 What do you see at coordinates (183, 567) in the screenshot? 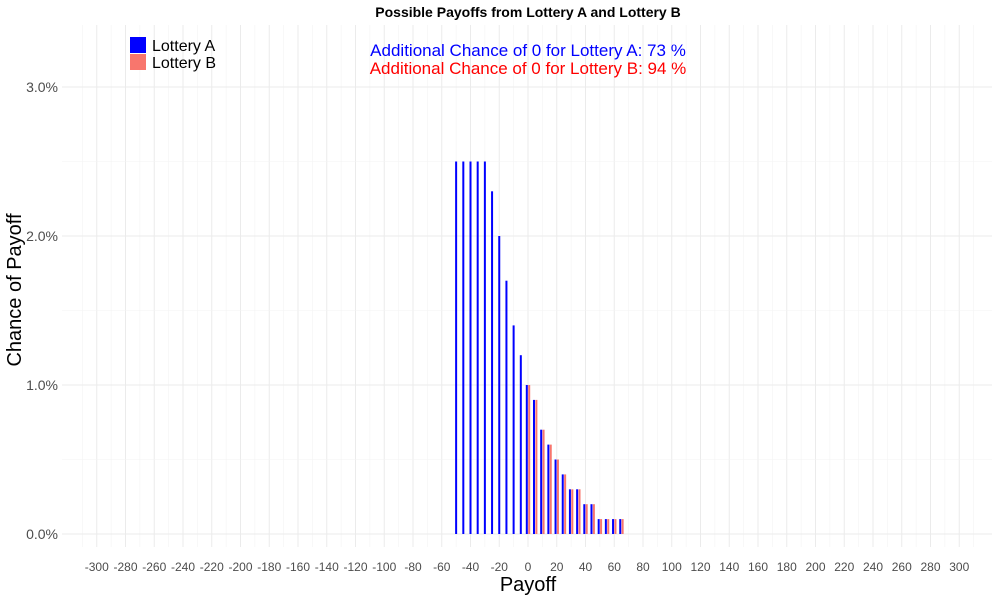
I see `x-tick-label: -240` at bounding box center [183, 567].